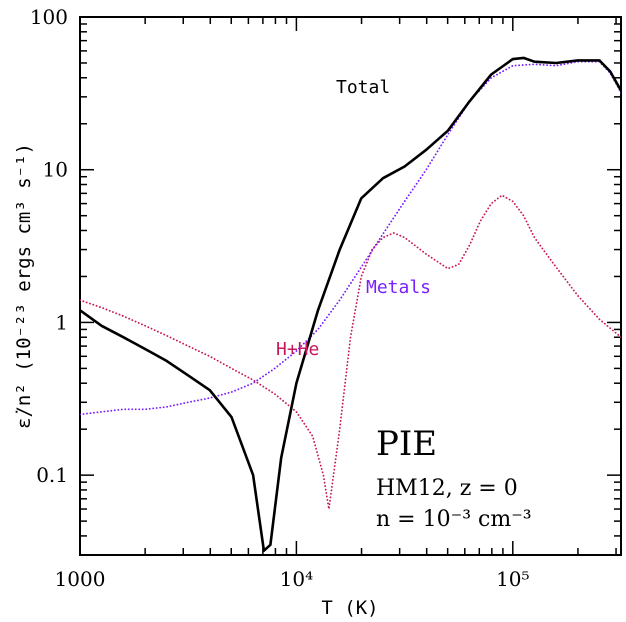  I want to click on x-tick-label: 10⁴, so click(296, 579).